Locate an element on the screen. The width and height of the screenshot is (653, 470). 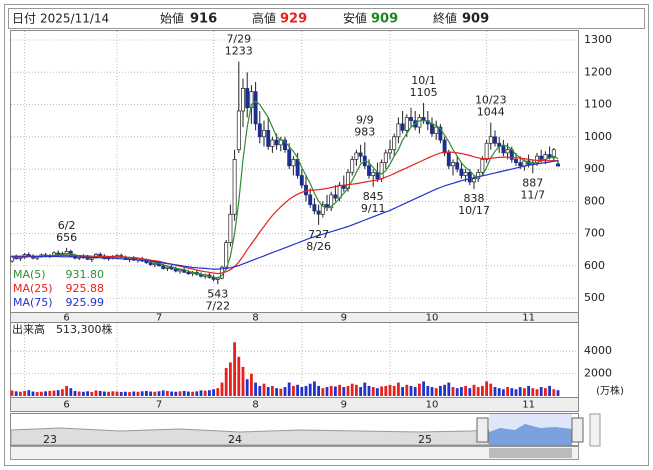
annotation-date: 6/2 is located at coordinates (67, 225).